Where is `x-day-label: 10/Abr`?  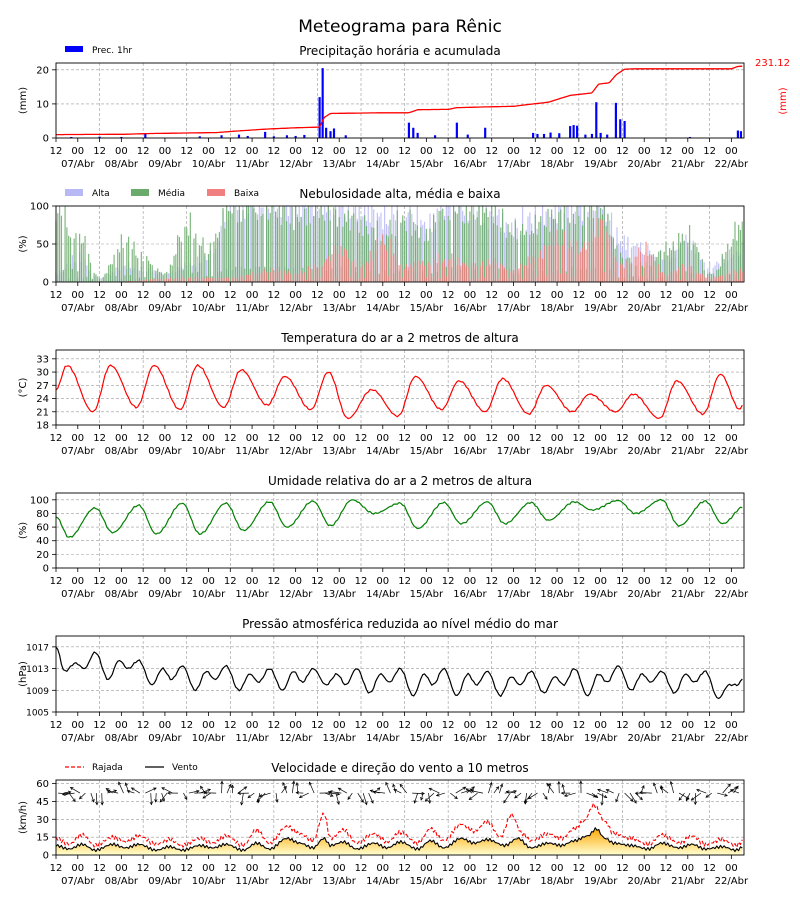 x-day-label: 10/Abr is located at coordinates (209, 451).